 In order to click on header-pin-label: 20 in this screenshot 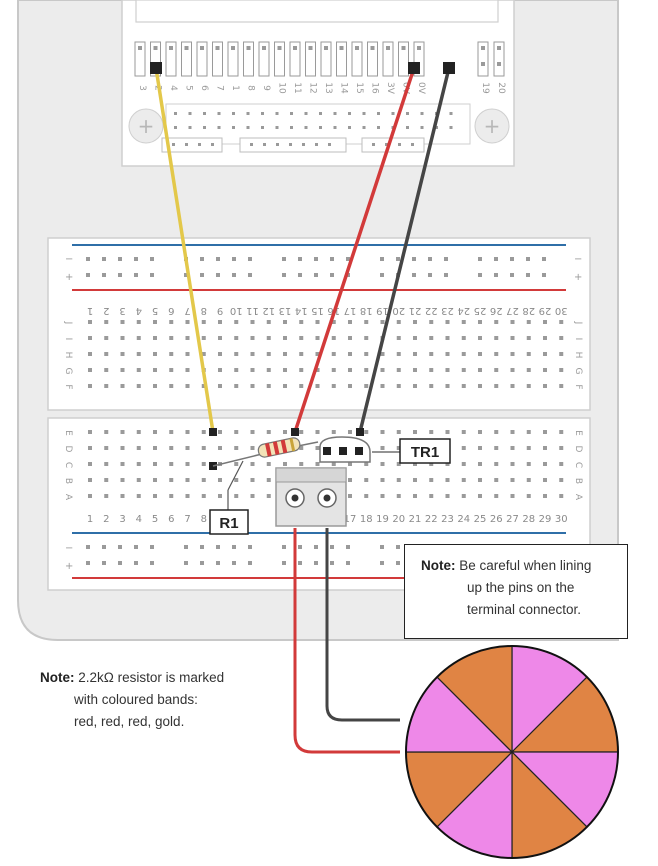, I will do `click(501, 88)`.